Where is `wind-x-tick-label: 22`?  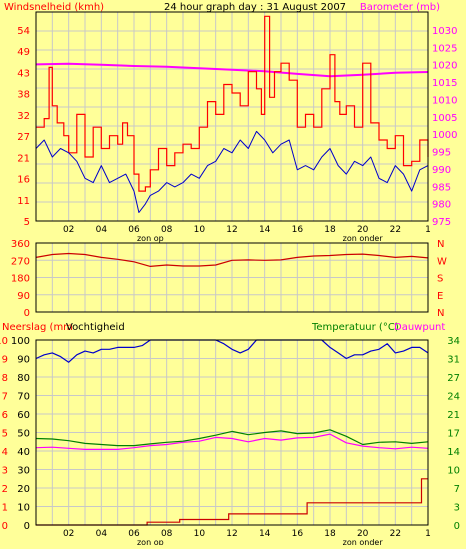
wind-x-tick-label: 22 is located at coordinates (395, 230).